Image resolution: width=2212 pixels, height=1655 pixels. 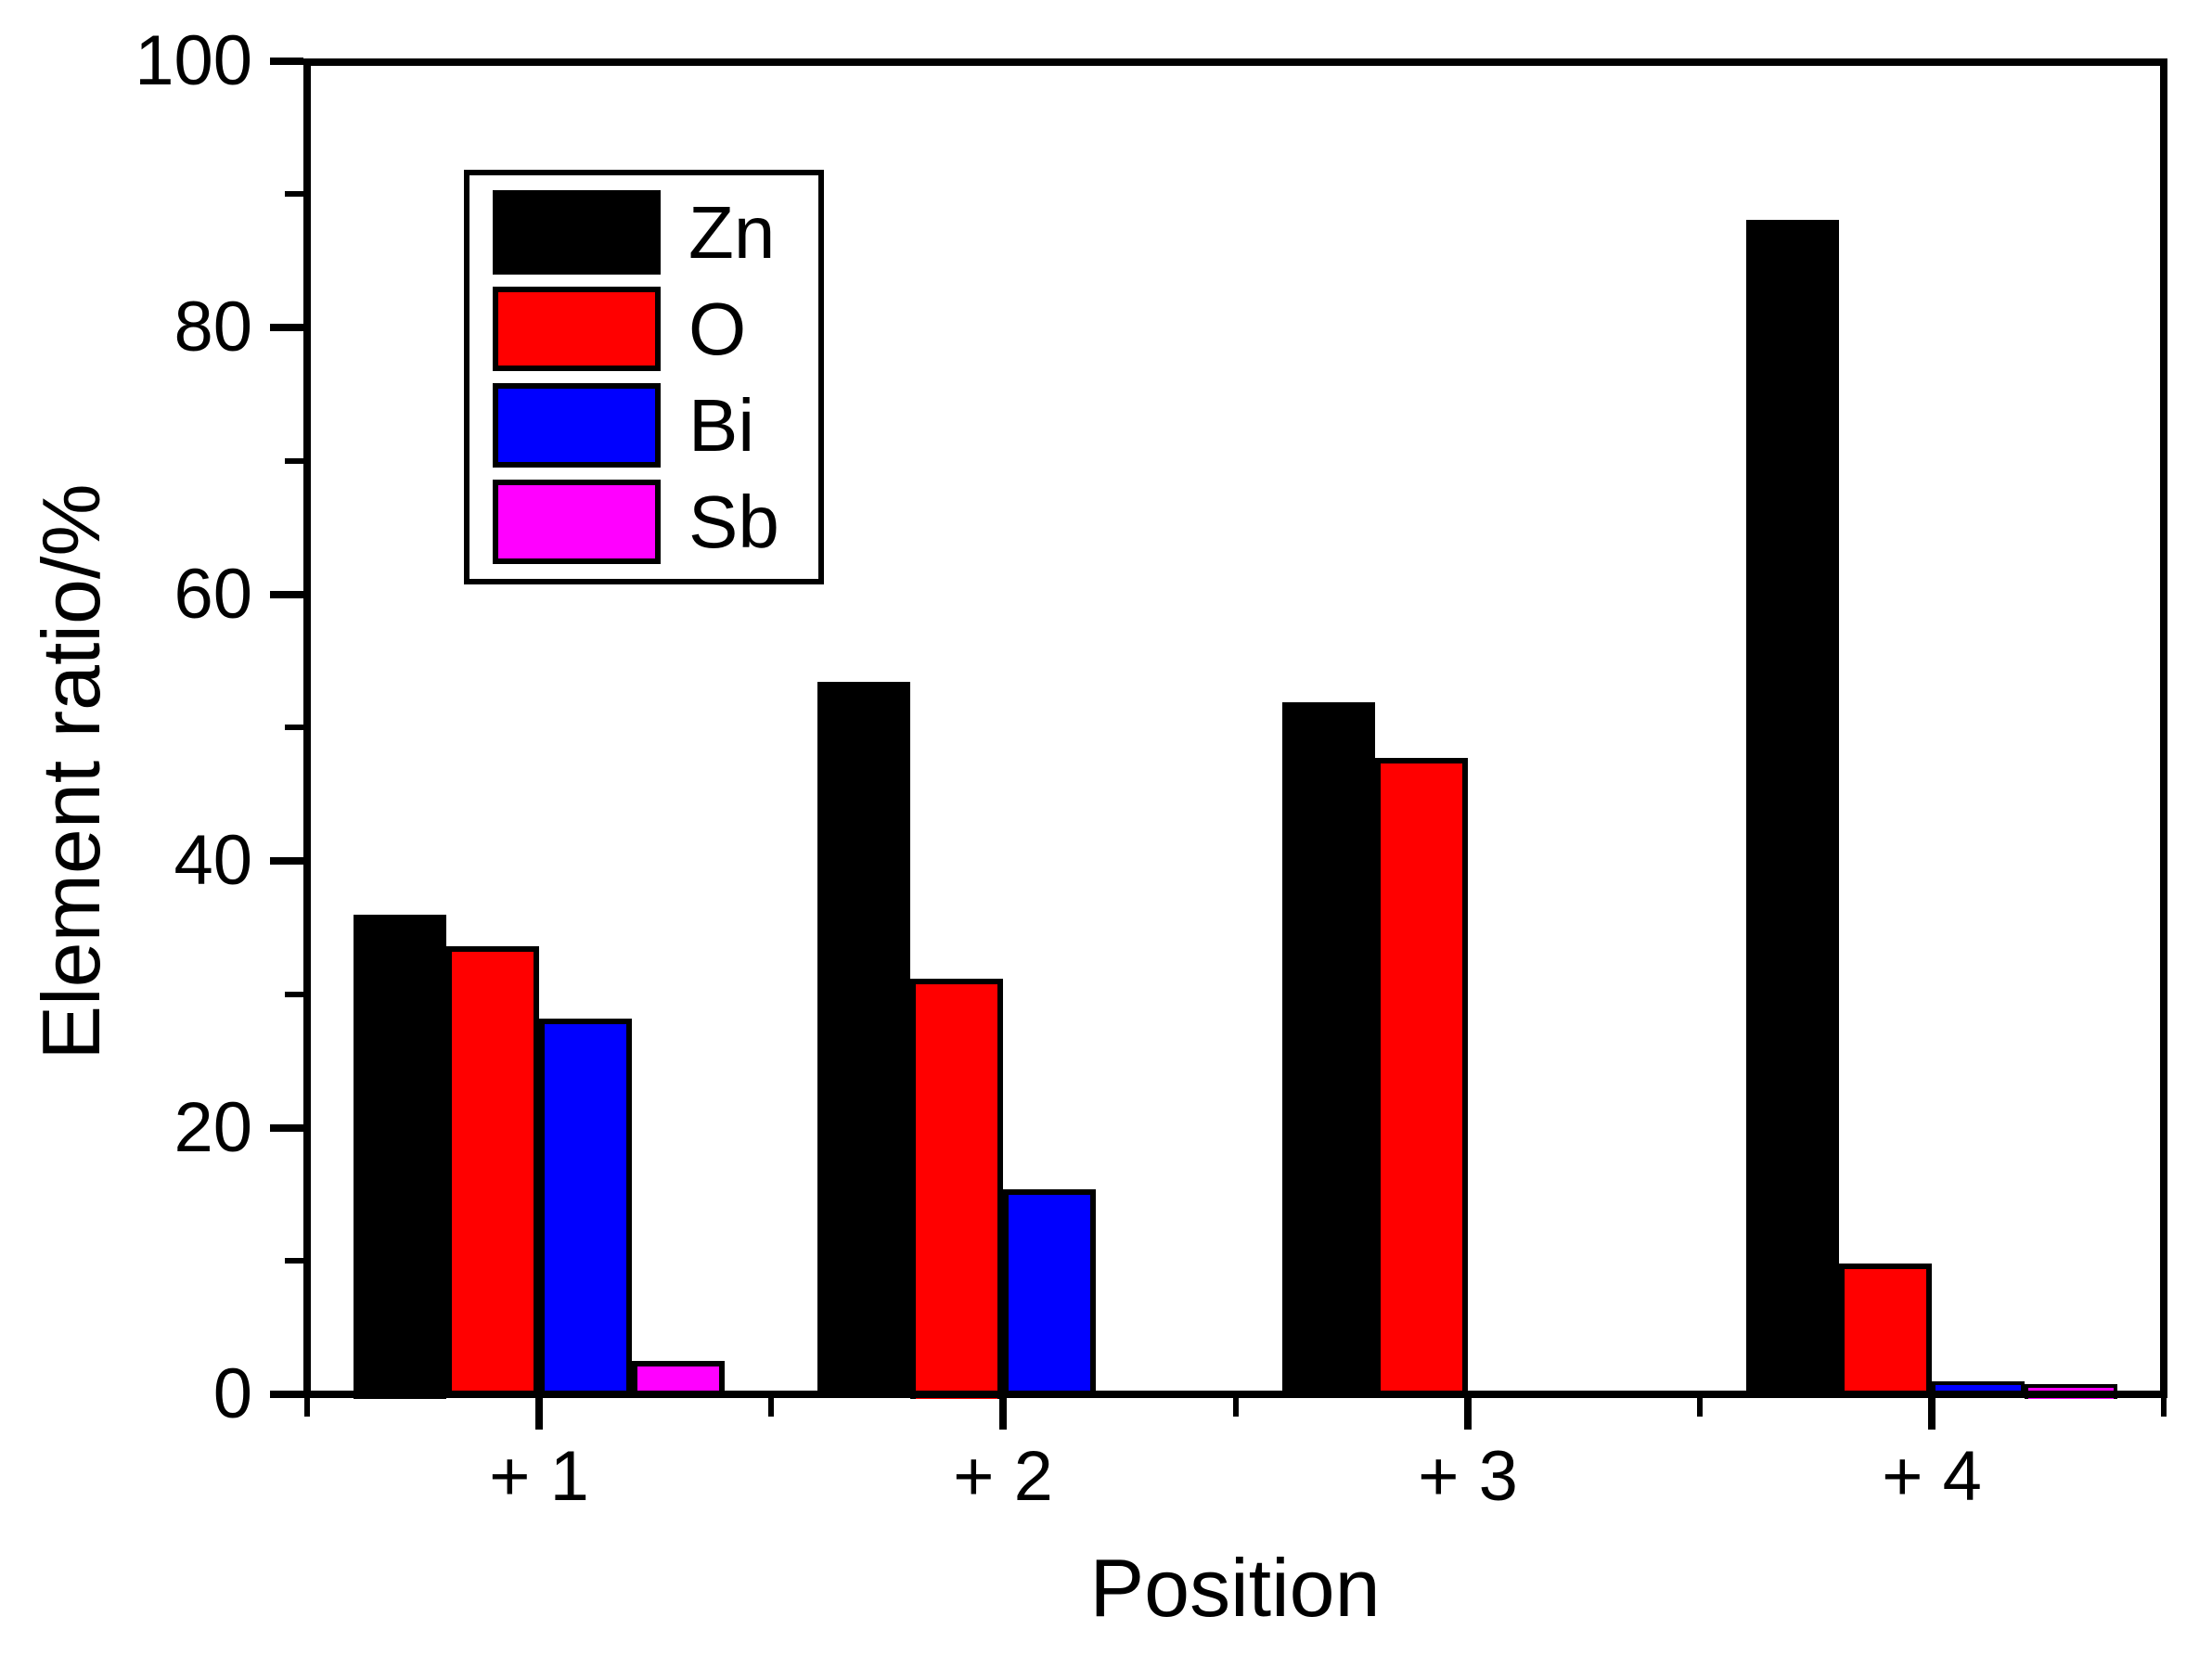 I want to click on bar-o-group2, so click(x=956, y=1189).